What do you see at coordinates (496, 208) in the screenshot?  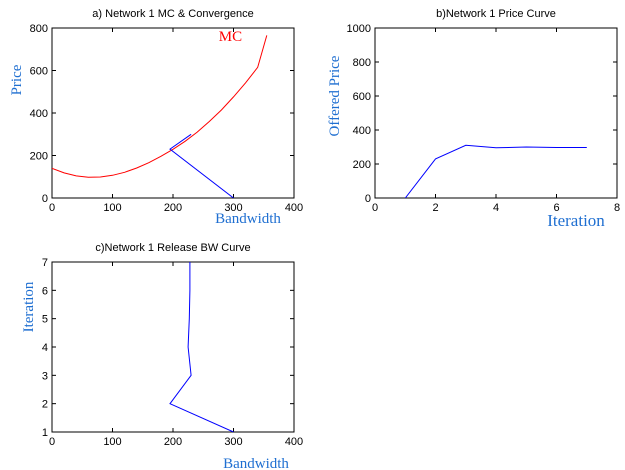 I see `x-tick-label: 4` at bounding box center [496, 208].